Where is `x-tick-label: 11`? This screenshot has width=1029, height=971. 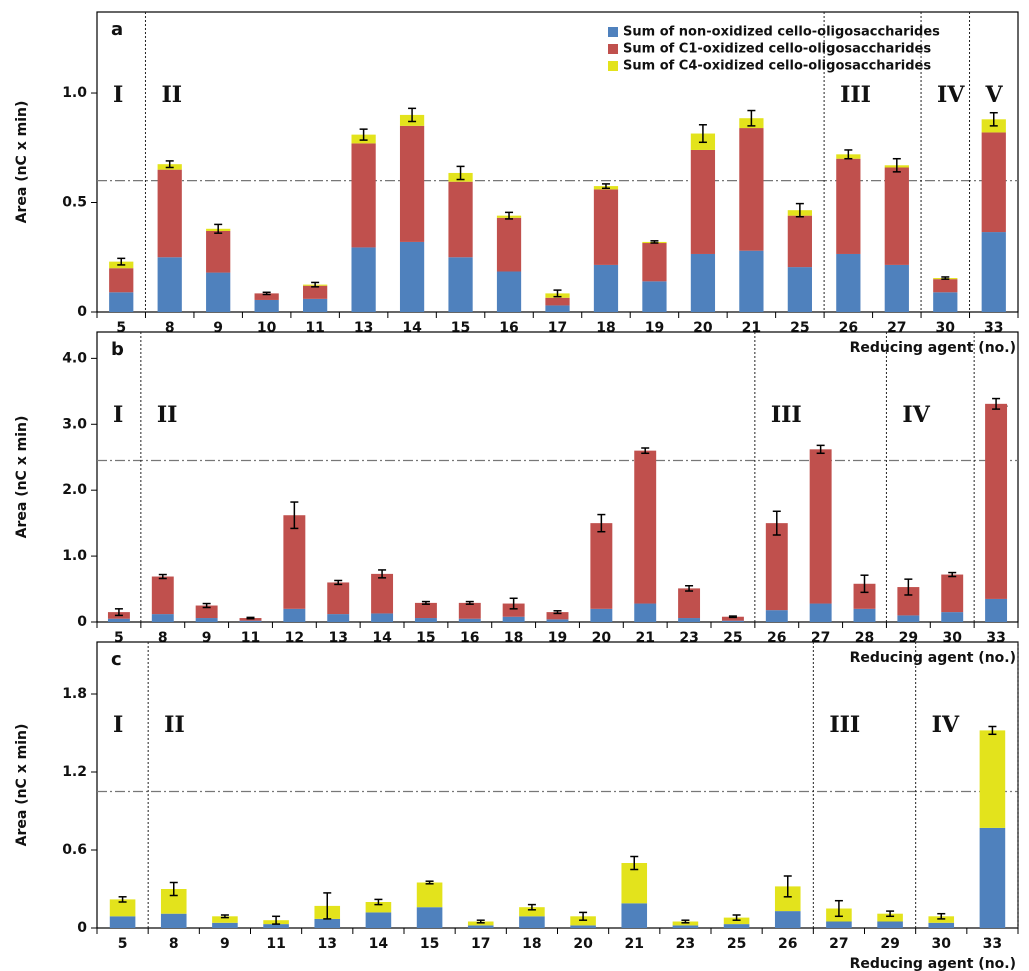
x-tick-label: 11 is located at coordinates (275, 944).